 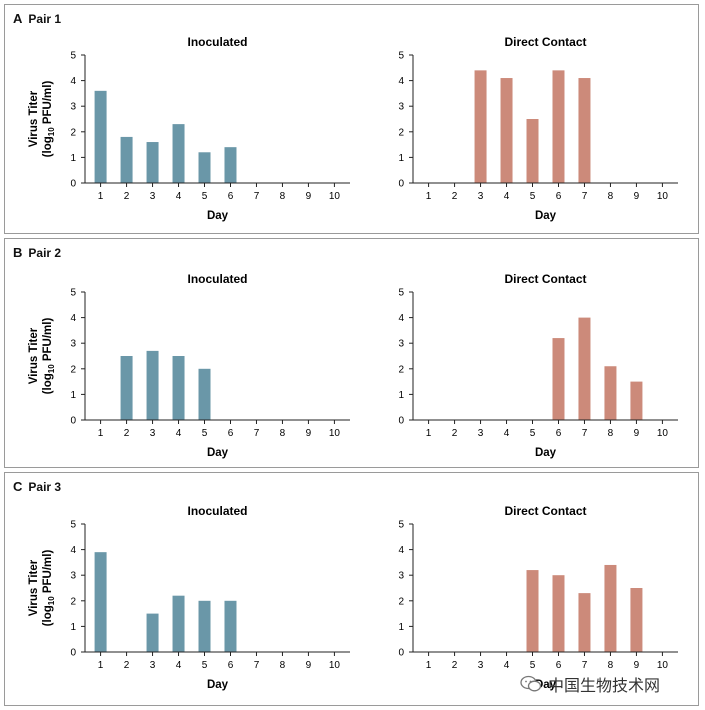 What do you see at coordinates (45, 19) in the screenshot?
I see `panel-label: Pair 1` at bounding box center [45, 19].